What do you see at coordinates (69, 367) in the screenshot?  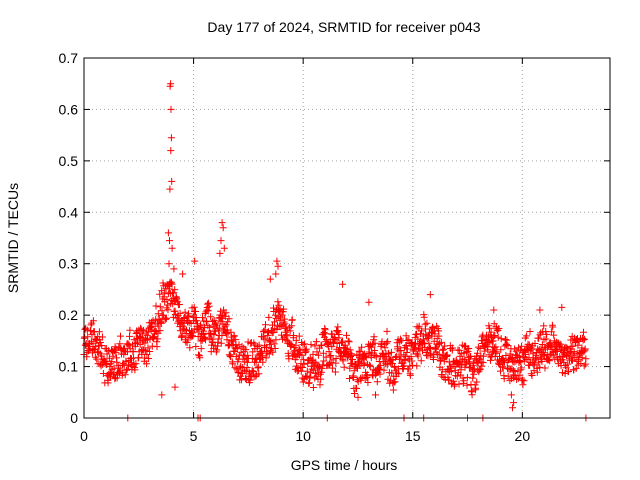 I see `y-tick-label: 0.1` at bounding box center [69, 367].